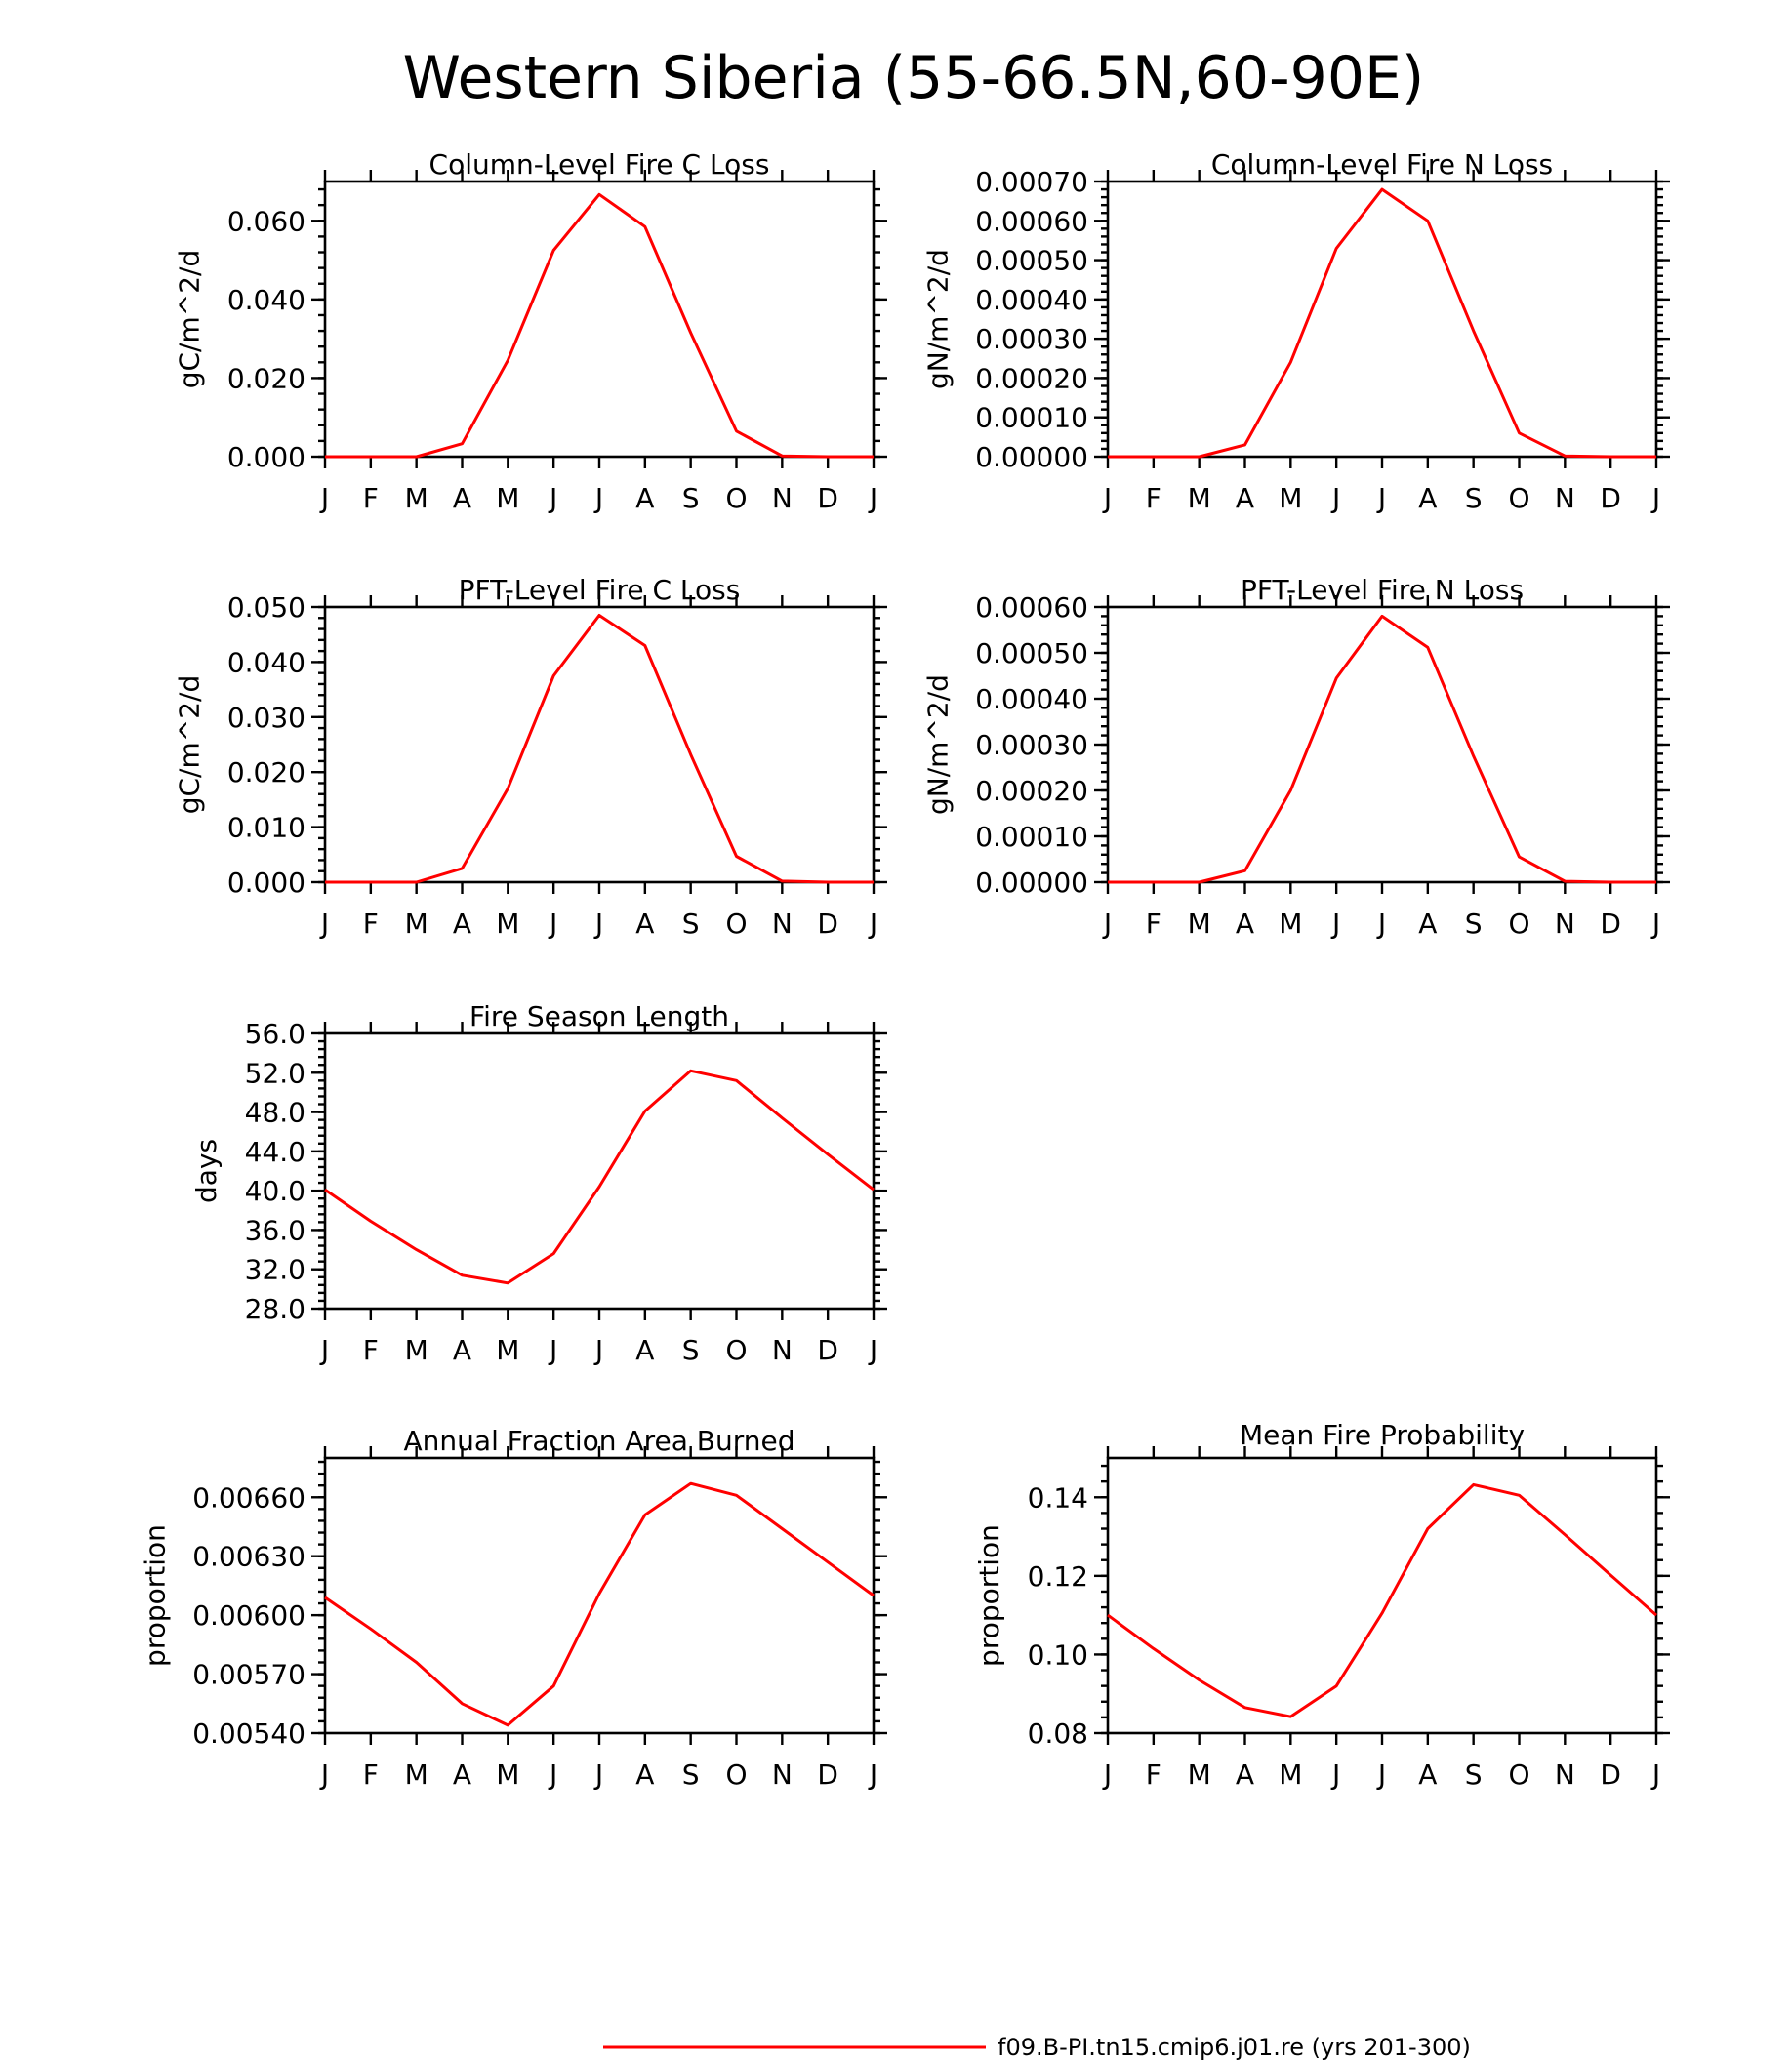 This screenshot has height=2061, width=1792. I want to click on y-tick-label: 48.0, so click(275, 1113).